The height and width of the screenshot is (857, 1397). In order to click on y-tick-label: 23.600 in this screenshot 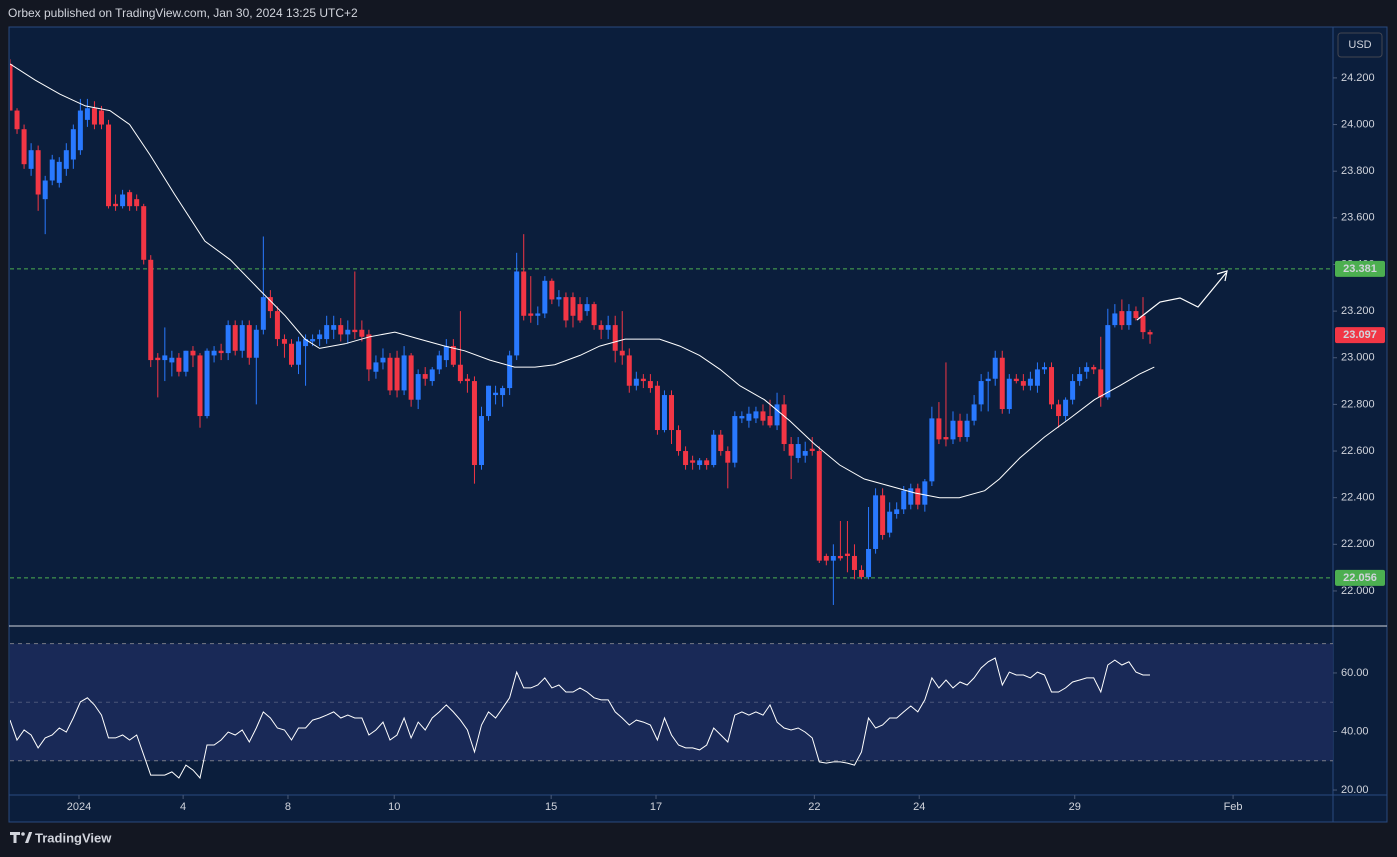, I will do `click(1358, 218)`.